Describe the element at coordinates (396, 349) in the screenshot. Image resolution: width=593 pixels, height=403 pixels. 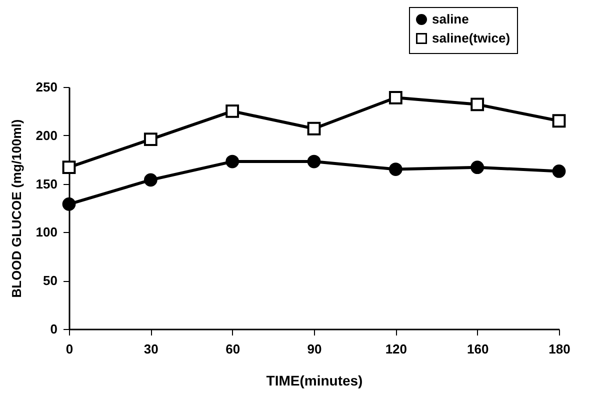
I see `x-tick-label: 120` at that location.